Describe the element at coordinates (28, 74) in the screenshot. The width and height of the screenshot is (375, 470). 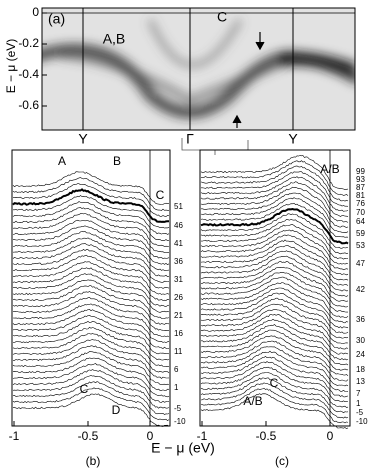
I see `y-tick-label: -0.4` at that location.